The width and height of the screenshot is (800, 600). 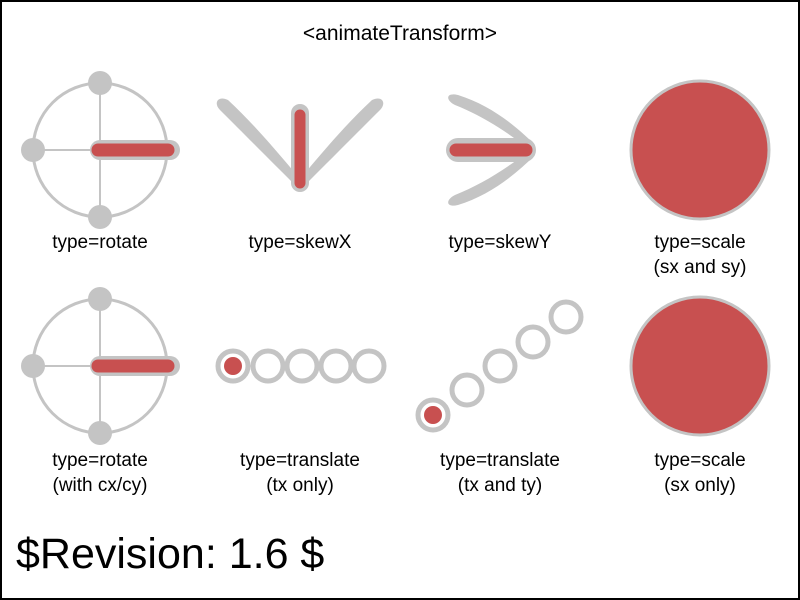 What do you see at coordinates (300, 485) in the screenshot?
I see `label-translate-tx-line2: (tx only)` at bounding box center [300, 485].